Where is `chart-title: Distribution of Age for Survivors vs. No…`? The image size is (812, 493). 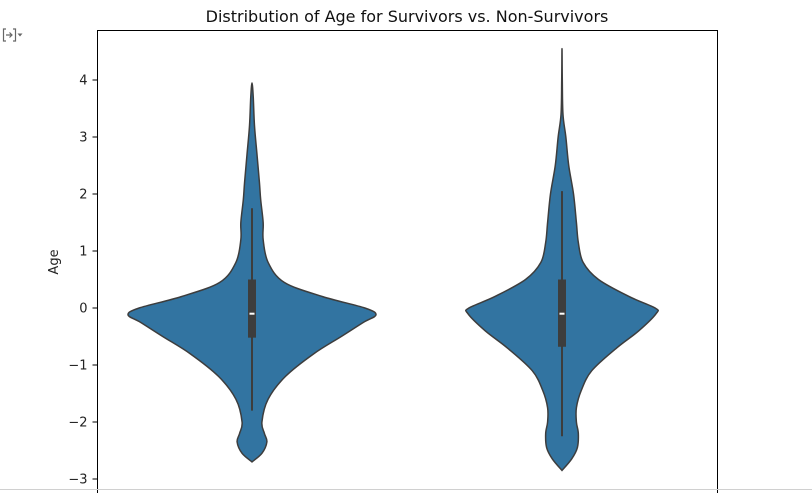 chart-title: Distribution of Age for Survivors vs. No… is located at coordinates (407, 16).